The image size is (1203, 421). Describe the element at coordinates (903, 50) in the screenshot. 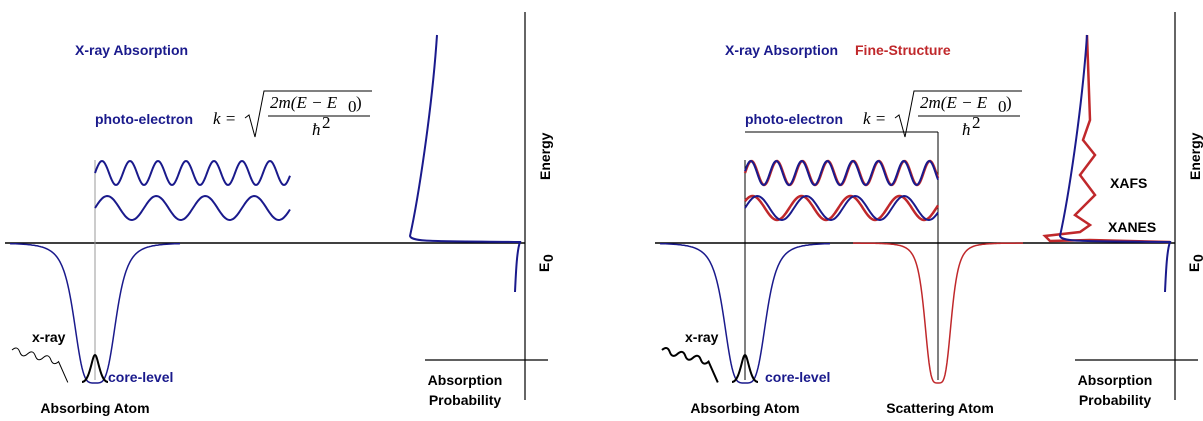

I see `title-extra: Fine-Structure` at that location.